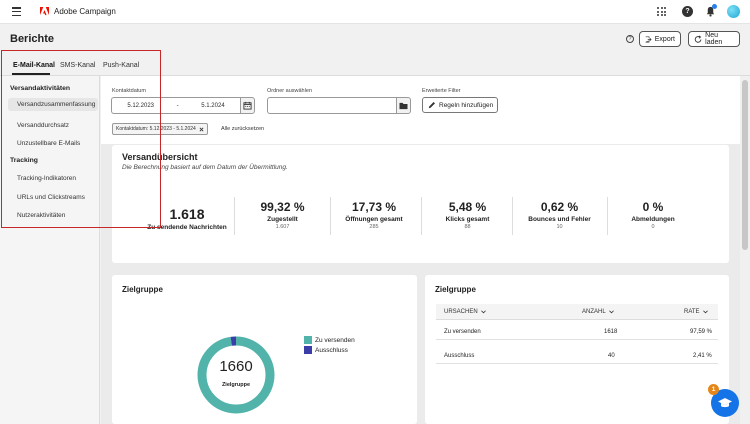  I want to click on kpi-value: 0,62 %, so click(559, 207).